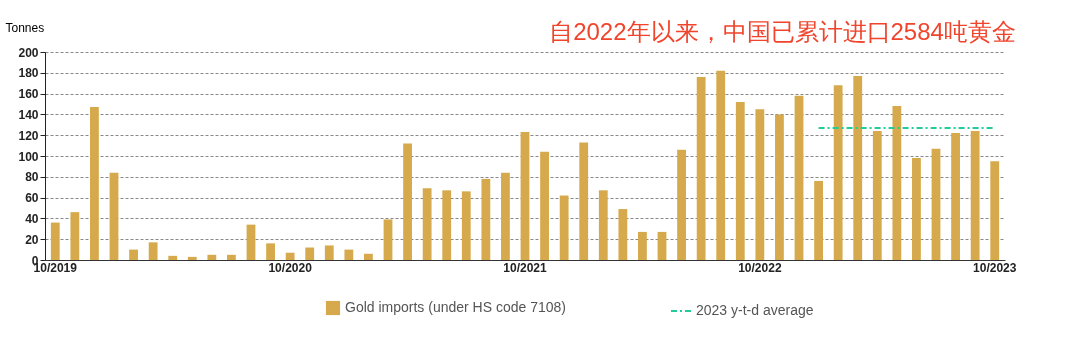 This screenshot has width=1080, height=338. I want to click on y-tick-label: 160, so click(28, 94).